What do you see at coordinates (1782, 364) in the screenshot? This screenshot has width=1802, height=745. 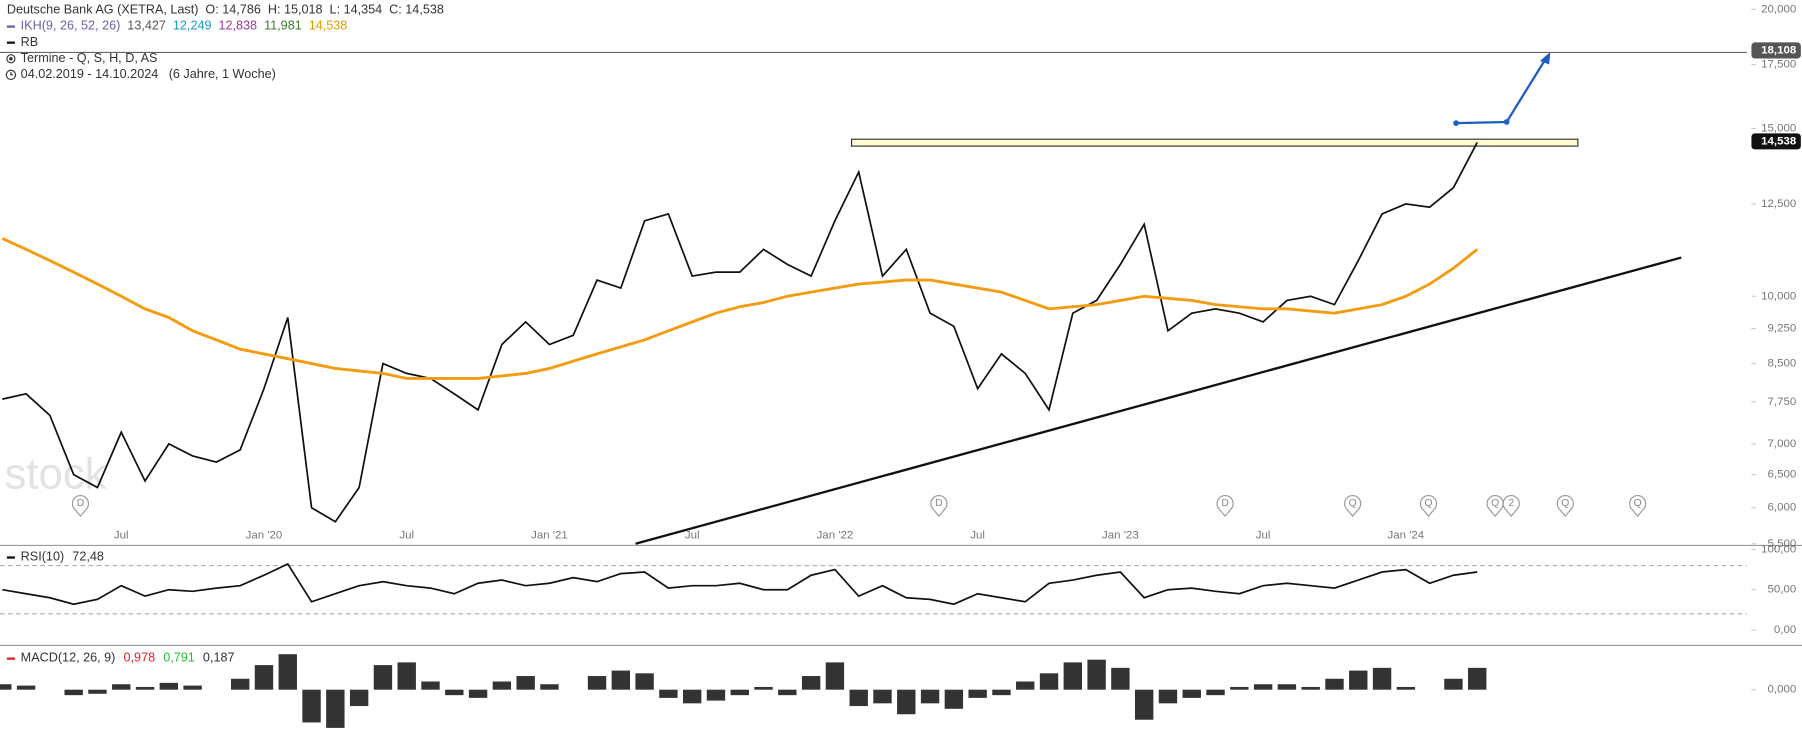 I see `y-tick-label: 8,500` at bounding box center [1782, 364].